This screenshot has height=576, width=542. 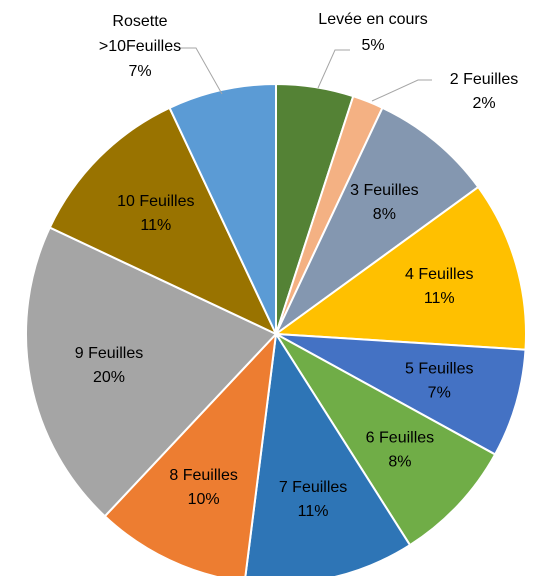 I want to click on slice-label: Levée en cours, so click(x=372, y=19).